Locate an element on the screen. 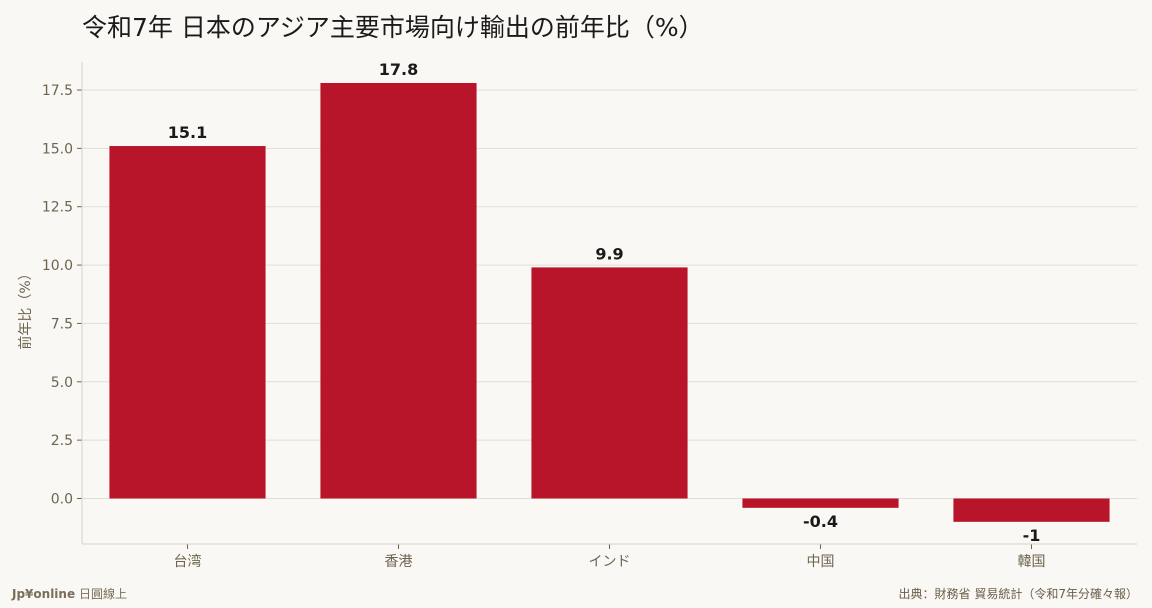  y-ticks: 0.0 2.5 5.0 7.5 10.0 12.5 15.0 17.5 is located at coordinates (62, 295).